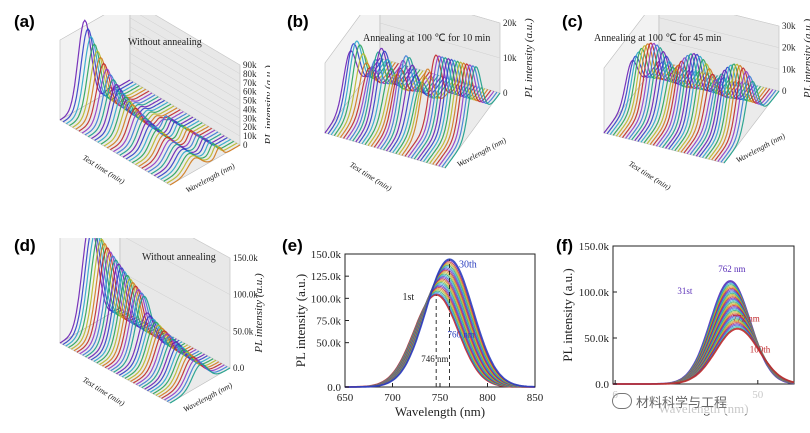 The image size is (810, 433). I want to click on y-tick-label: 0.0, so click(334, 388).